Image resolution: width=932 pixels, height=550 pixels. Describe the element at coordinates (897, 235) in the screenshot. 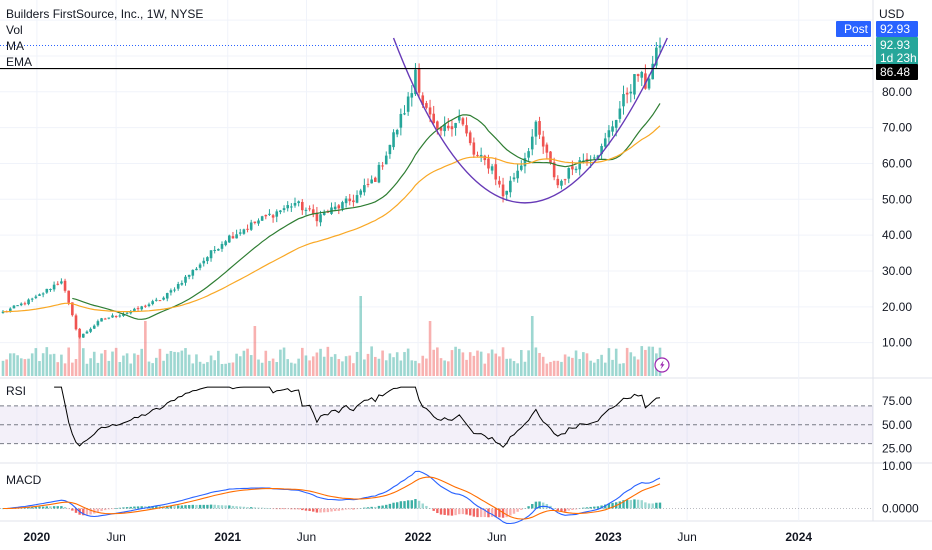

I see `price-tick-label: 40.00` at that location.